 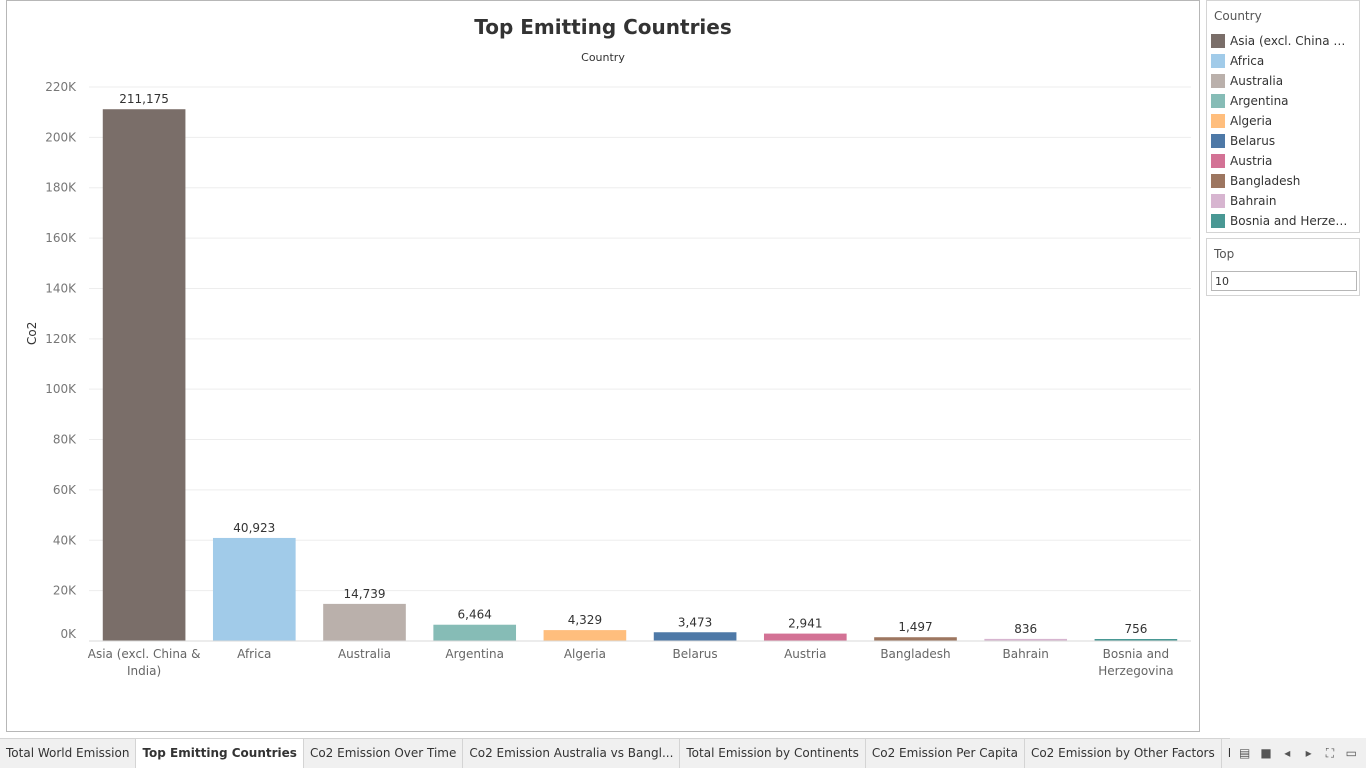 I want to click on legend-label: Austria, so click(x=1251, y=161).